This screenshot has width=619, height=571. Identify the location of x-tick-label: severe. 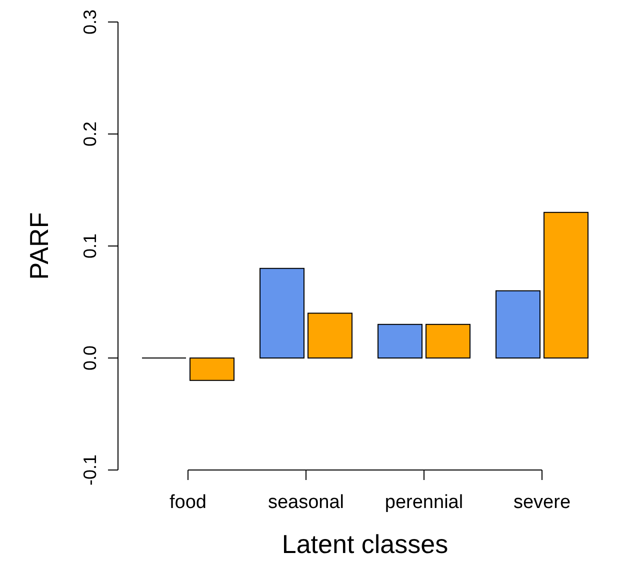
(542, 502).